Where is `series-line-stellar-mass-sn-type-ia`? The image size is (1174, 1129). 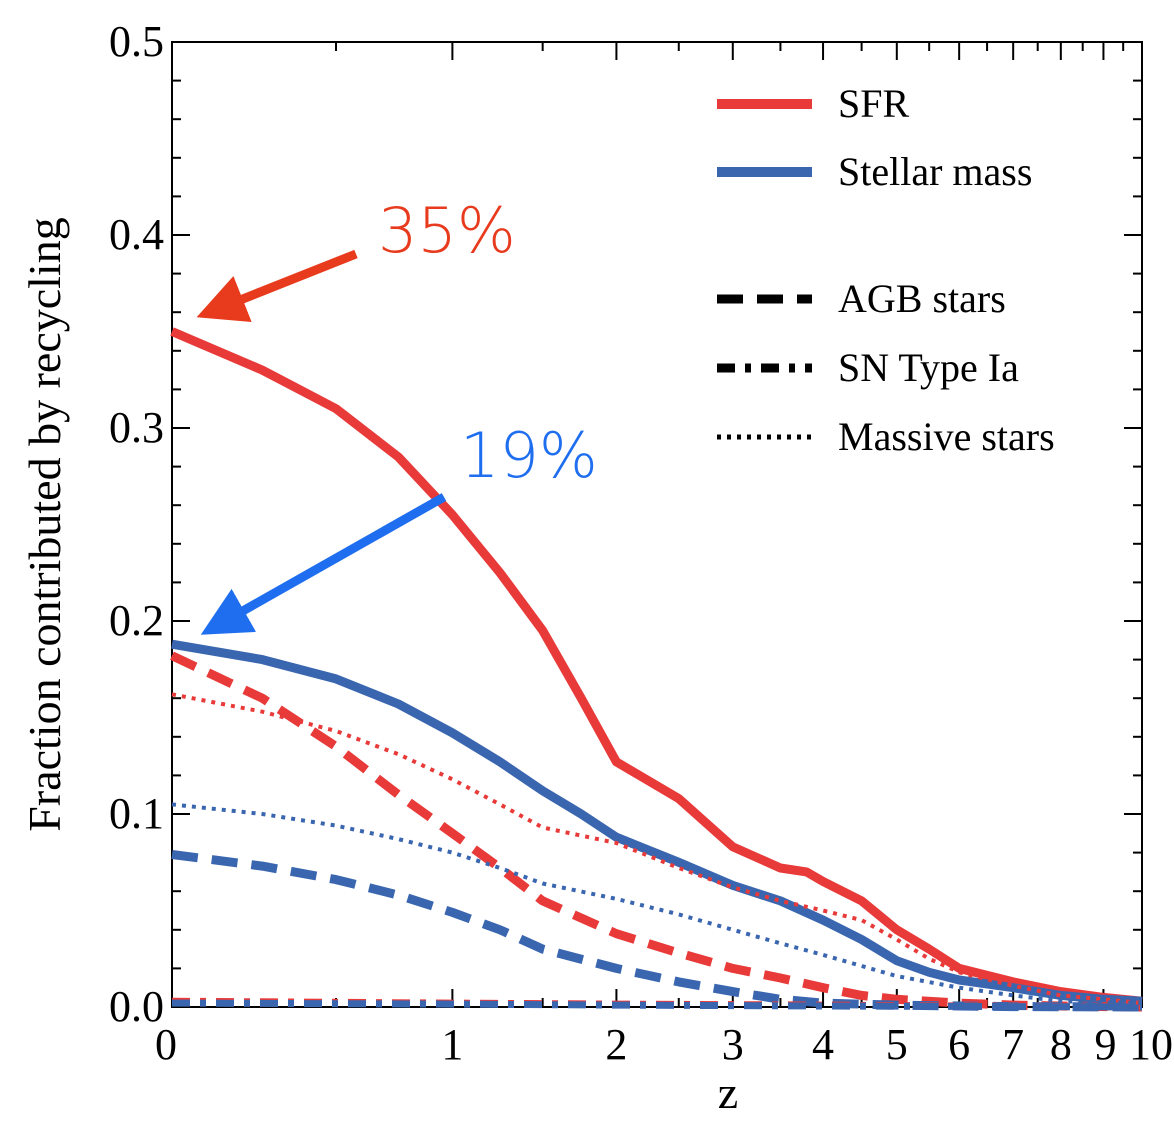
series-line-stellar-mass-sn-type-ia is located at coordinates (657, 1005).